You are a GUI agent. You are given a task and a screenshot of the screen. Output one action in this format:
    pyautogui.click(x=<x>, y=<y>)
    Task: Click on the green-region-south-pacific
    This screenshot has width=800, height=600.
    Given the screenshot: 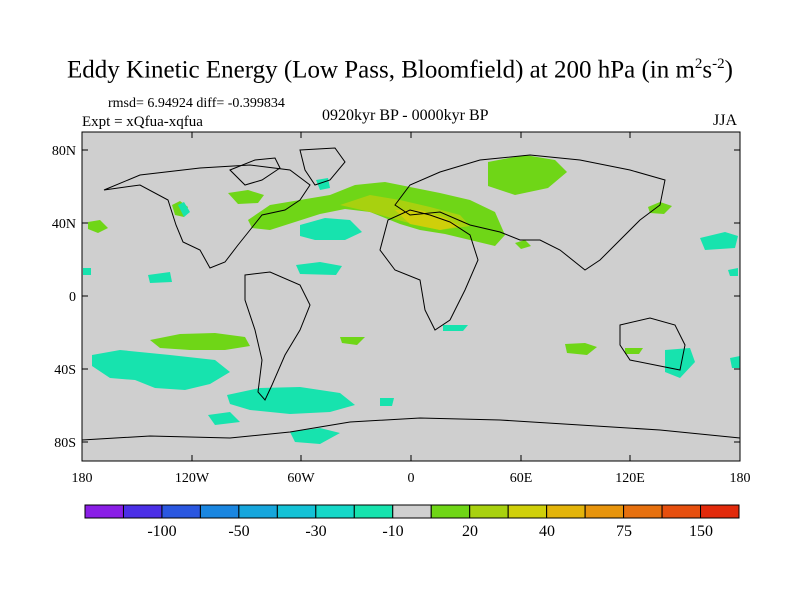 What is the action you would take?
    pyautogui.click(x=200, y=341)
    